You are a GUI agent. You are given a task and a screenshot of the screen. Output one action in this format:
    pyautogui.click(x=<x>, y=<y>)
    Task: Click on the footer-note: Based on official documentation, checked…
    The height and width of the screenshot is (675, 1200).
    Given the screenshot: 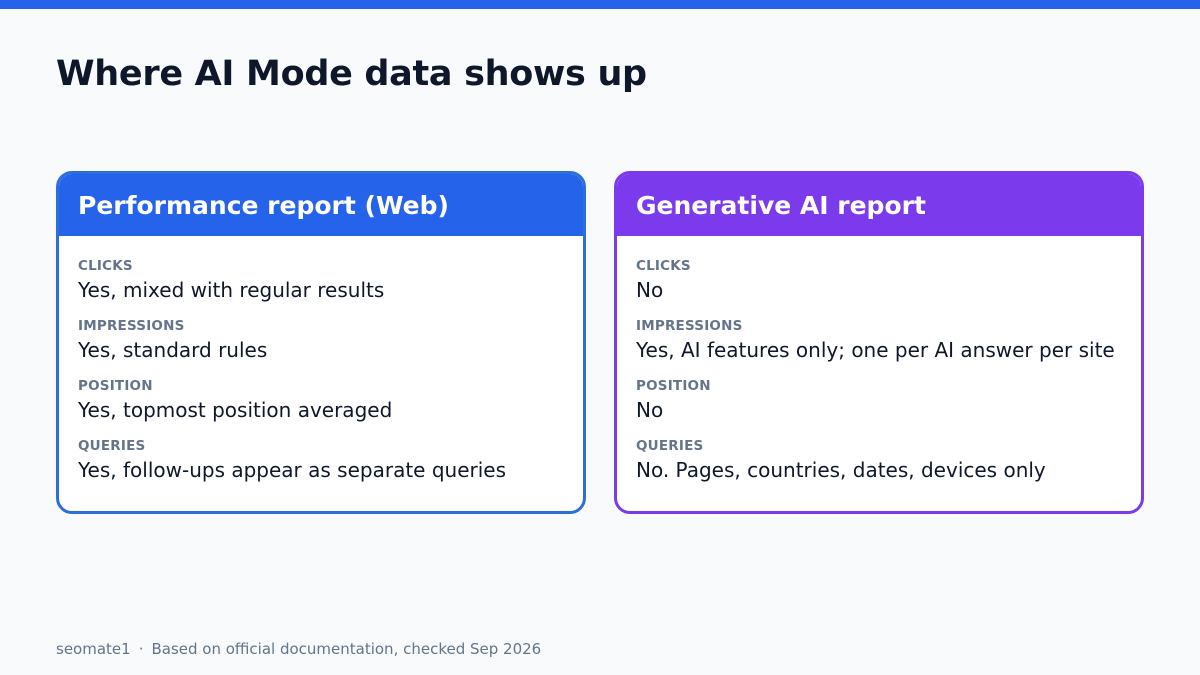 What is the action you would take?
    pyautogui.click(x=346, y=649)
    